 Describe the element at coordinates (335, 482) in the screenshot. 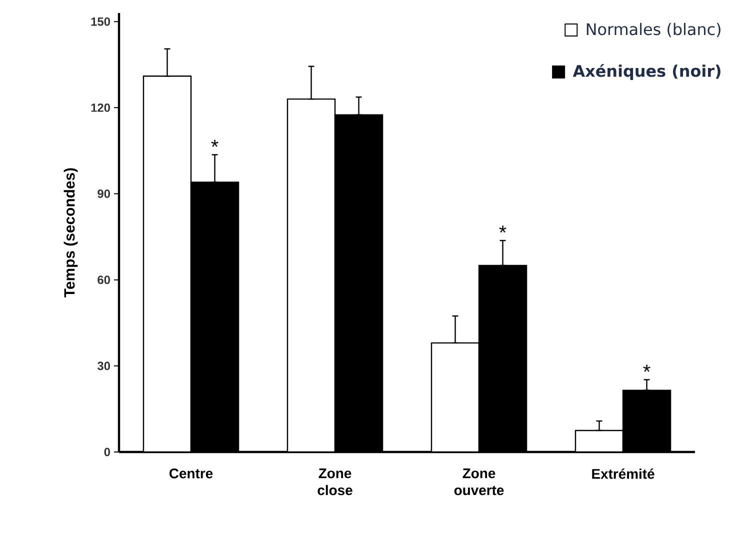

I see `x-tick-label: Zone close` at that location.